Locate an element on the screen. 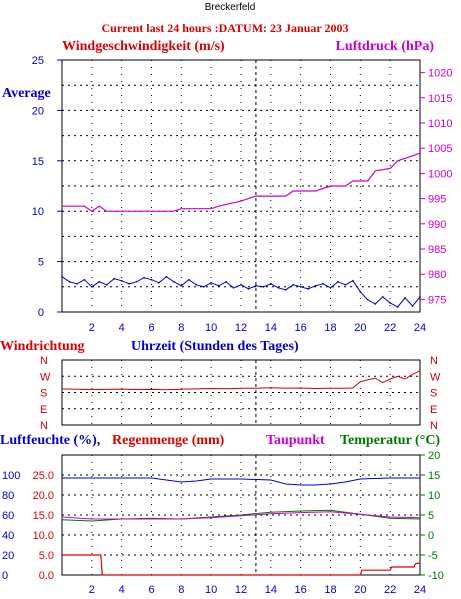 This screenshot has height=599, width=461. panel2-right-dir-label: N is located at coordinates (434, 426).